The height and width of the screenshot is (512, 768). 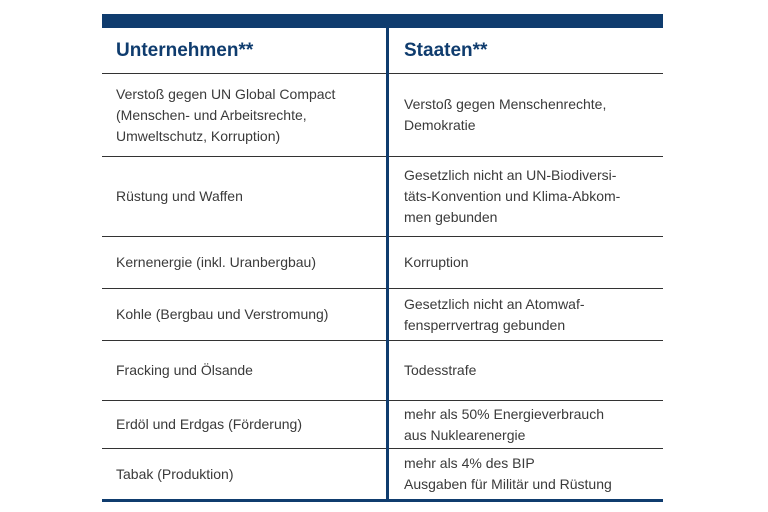 I want to click on column-divider, so click(x=387, y=265).